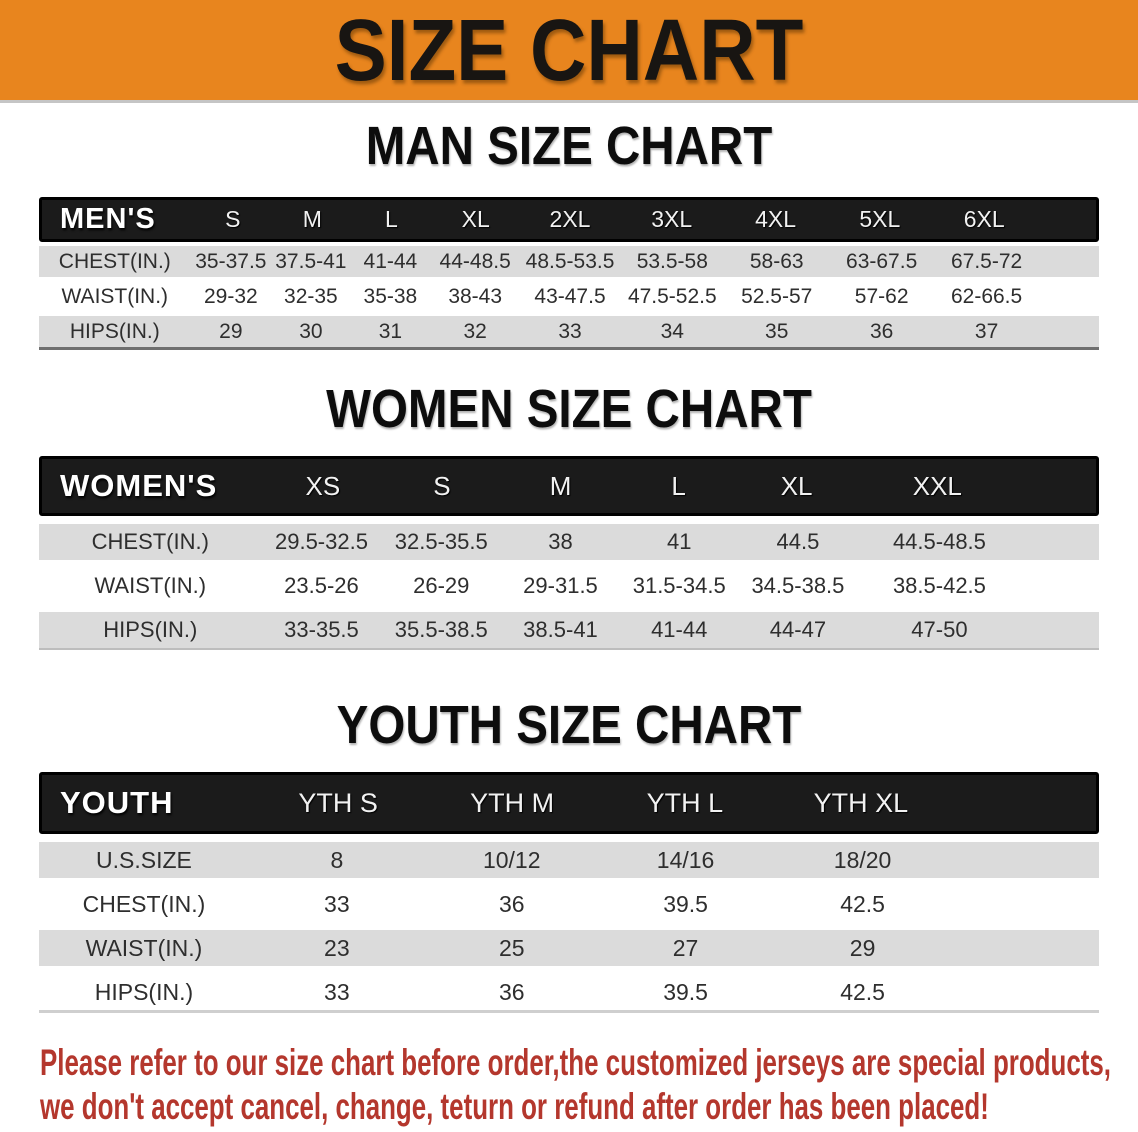 The image size is (1138, 1132). Describe the element at coordinates (776, 261) in the screenshot. I see `cell: 58-63` at that location.